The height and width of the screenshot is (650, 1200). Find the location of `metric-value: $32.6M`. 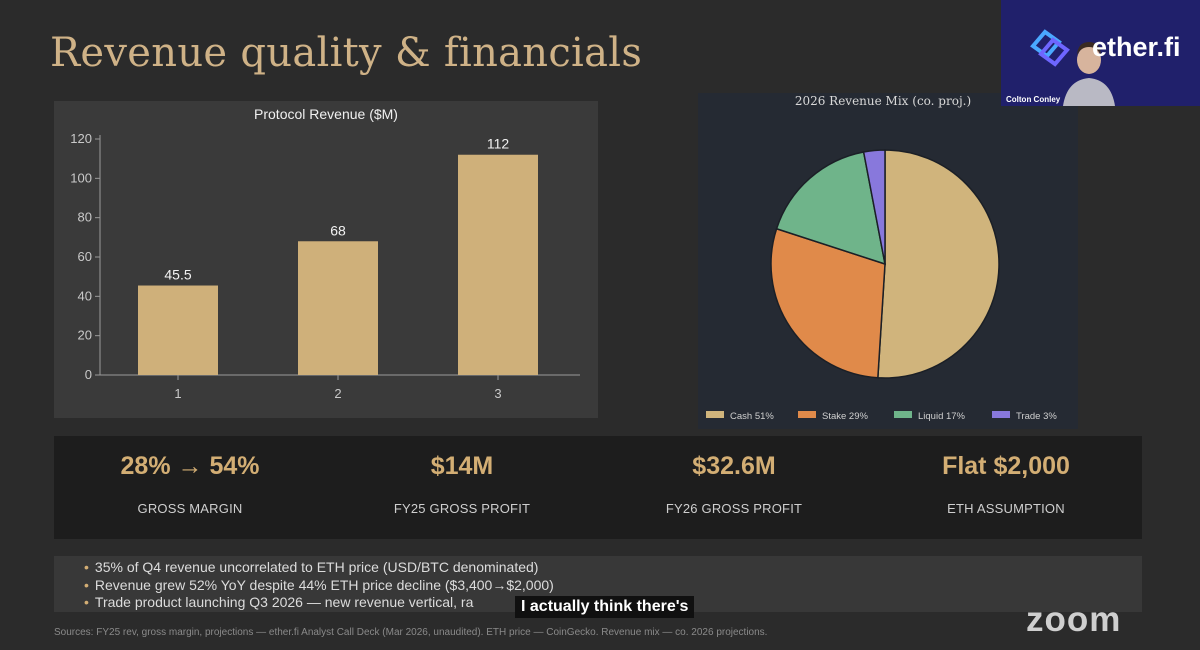

metric-value: $32.6M is located at coordinates (734, 466).